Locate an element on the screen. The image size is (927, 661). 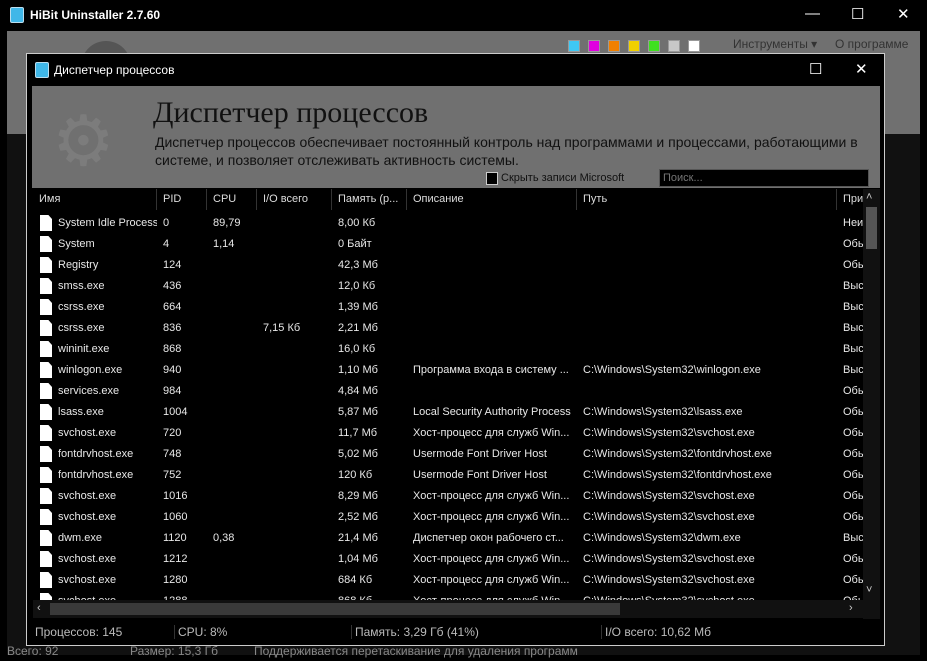
menu-about: О программе is located at coordinates (872, 44).